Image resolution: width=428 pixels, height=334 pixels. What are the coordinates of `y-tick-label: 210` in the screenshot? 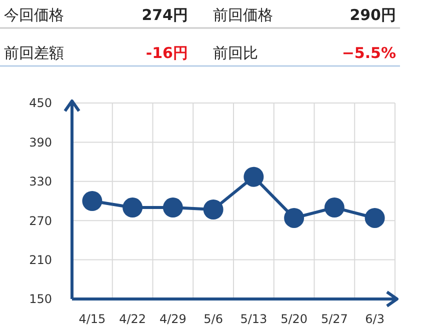 It's located at (40, 260).